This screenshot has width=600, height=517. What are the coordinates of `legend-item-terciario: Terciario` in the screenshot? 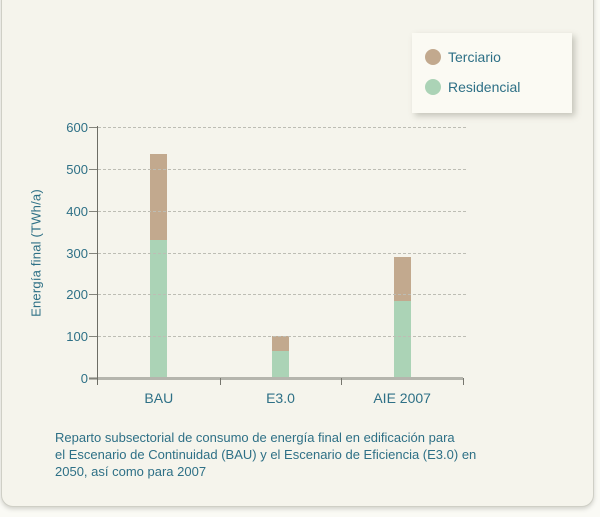 It's located at (498, 56).